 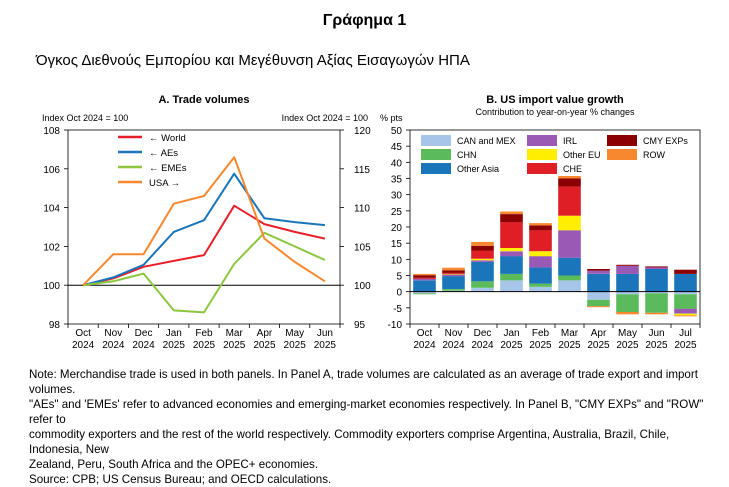 I want to click on panel-a-left-tick-label: 108, so click(x=51, y=131).